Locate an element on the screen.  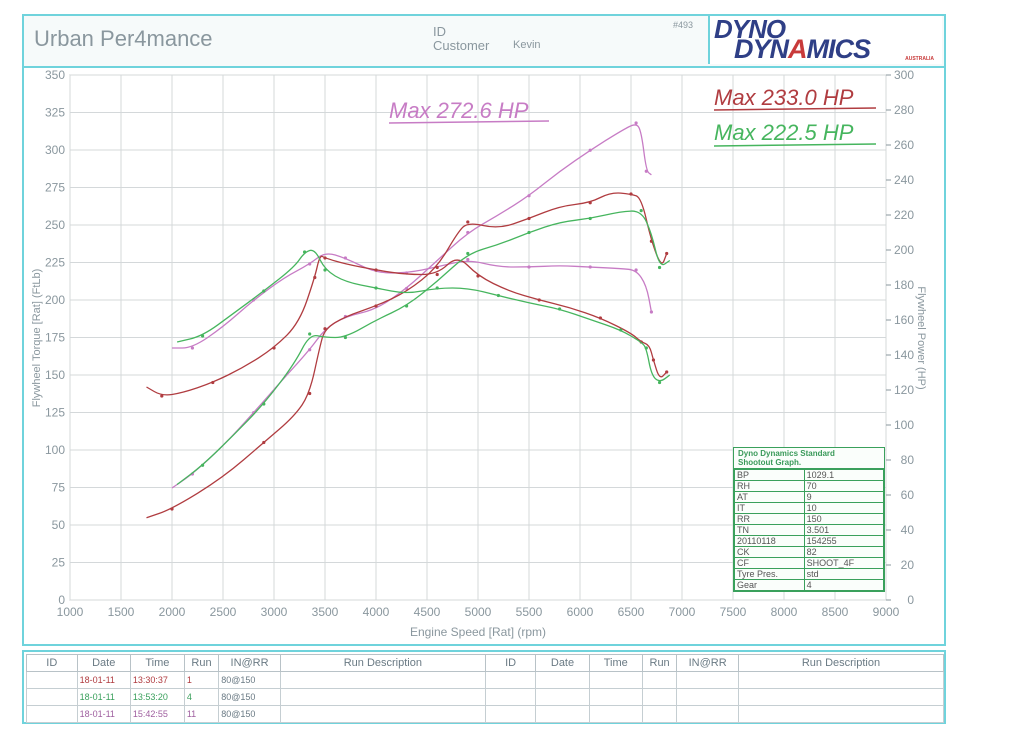
y-tick-label: 350 is located at coordinates (55, 75).